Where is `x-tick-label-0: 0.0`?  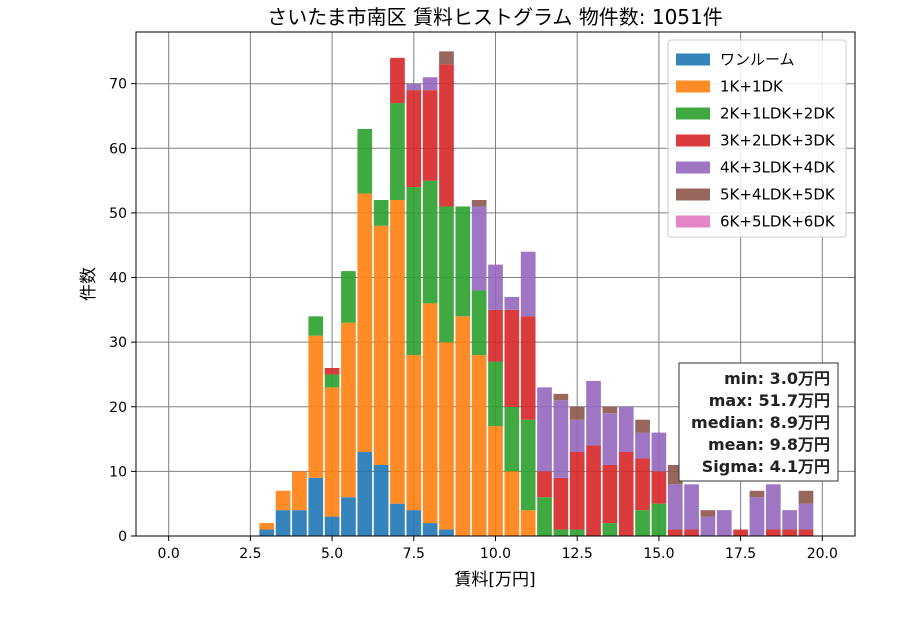 x-tick-label-0: 0.0 is located at coordinates (169, 554).